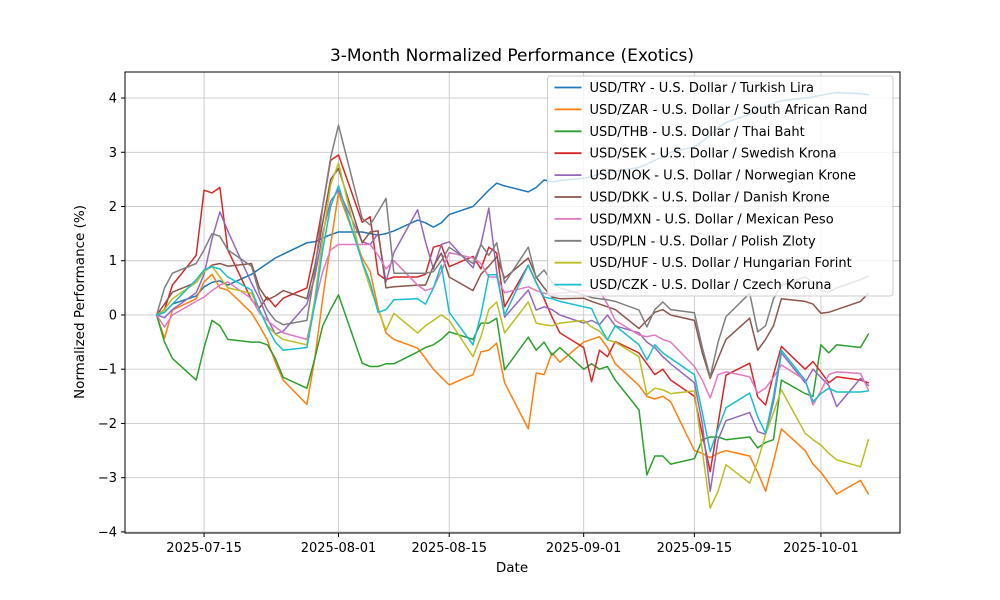  What do you see at coordinates (702, 88) in the screenshot?
I see `legend-label-usd-try: USD/TRY - U.S. Dollar / Turkish Lira` at bounding box center [702, 88].